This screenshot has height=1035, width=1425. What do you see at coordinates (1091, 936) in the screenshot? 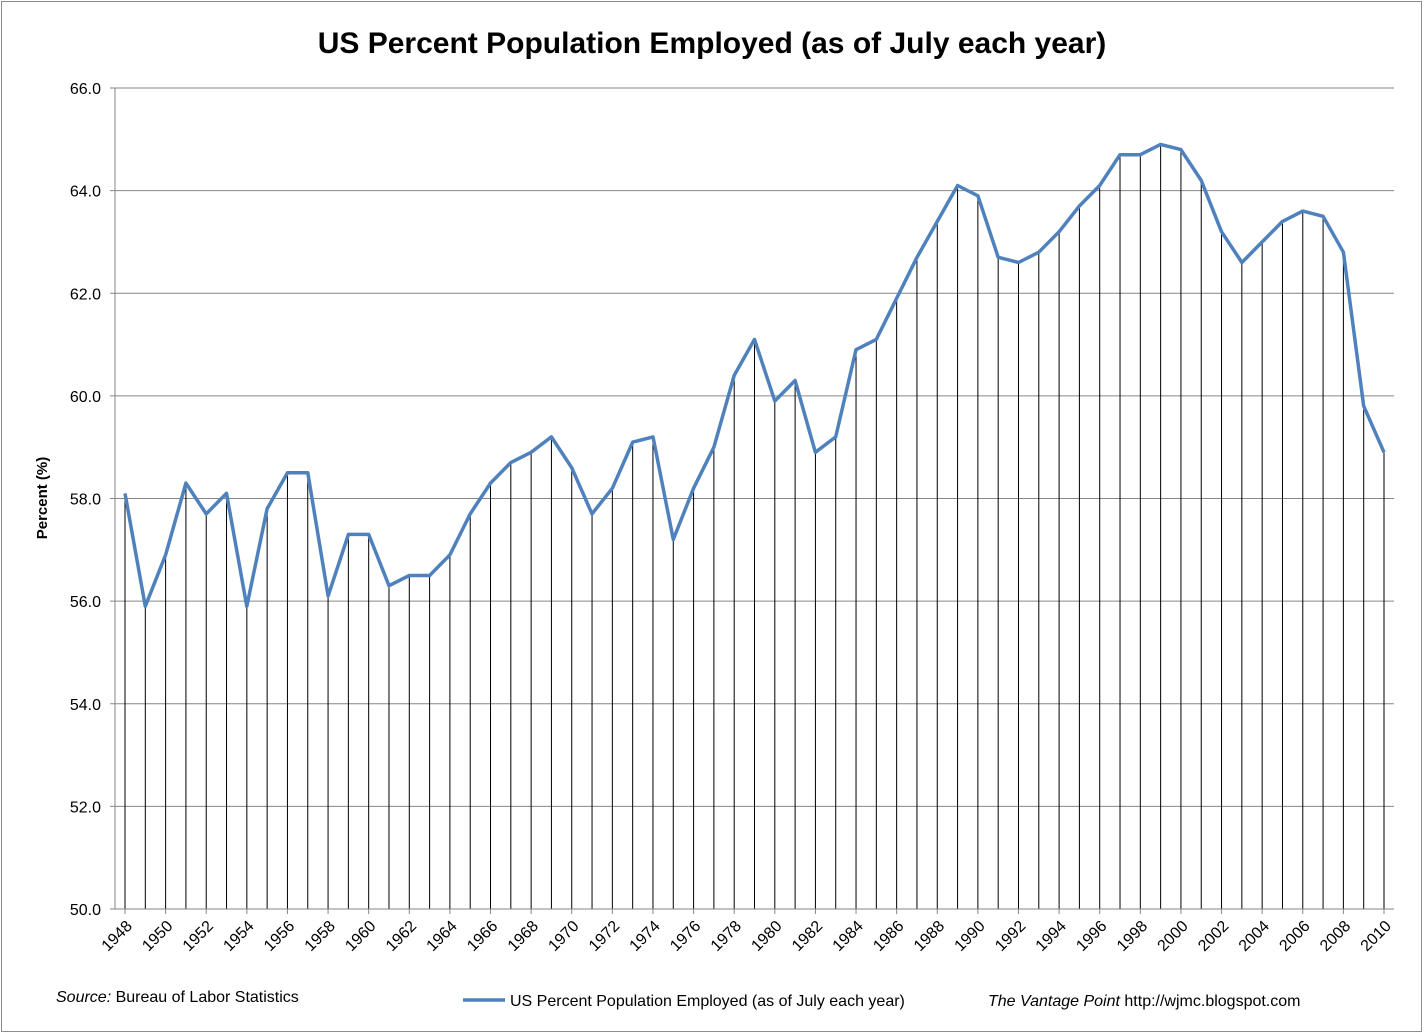
I see `x-tick-label: 1996` at bounding box center [1091, 936].